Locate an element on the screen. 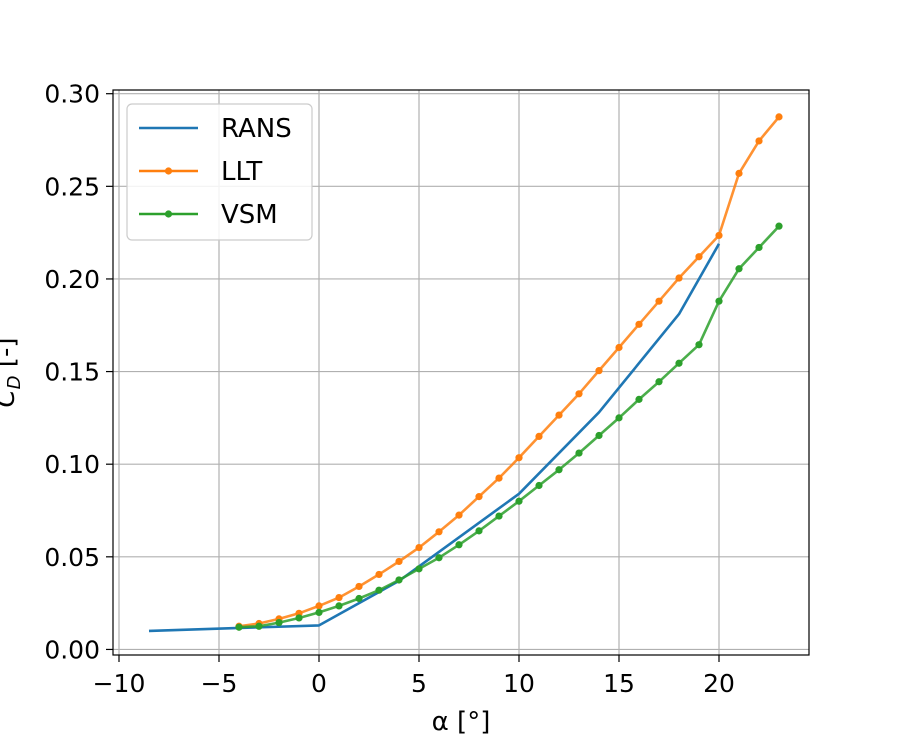 The width and height of the screenshot is (900, 750). y-axis-label: CD [-] is located at coordinates (12, 373).